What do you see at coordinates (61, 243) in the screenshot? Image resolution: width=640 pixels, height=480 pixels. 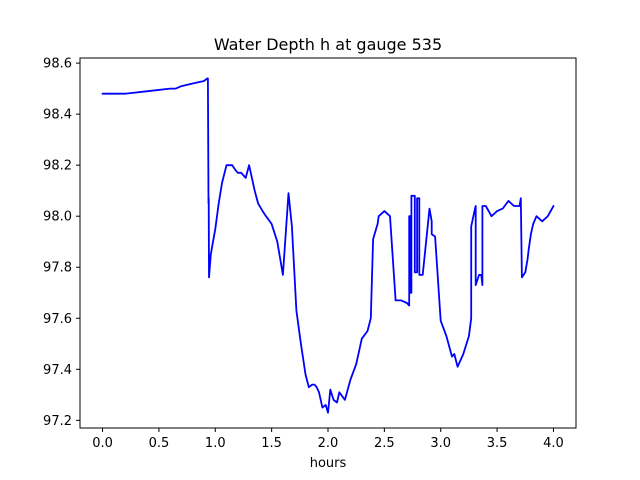 I see `y-axis-ticks: 97.2 97.4 97.6 97.8 98.0 98.2 98.4 98.6` at bounding box center [61, 243].